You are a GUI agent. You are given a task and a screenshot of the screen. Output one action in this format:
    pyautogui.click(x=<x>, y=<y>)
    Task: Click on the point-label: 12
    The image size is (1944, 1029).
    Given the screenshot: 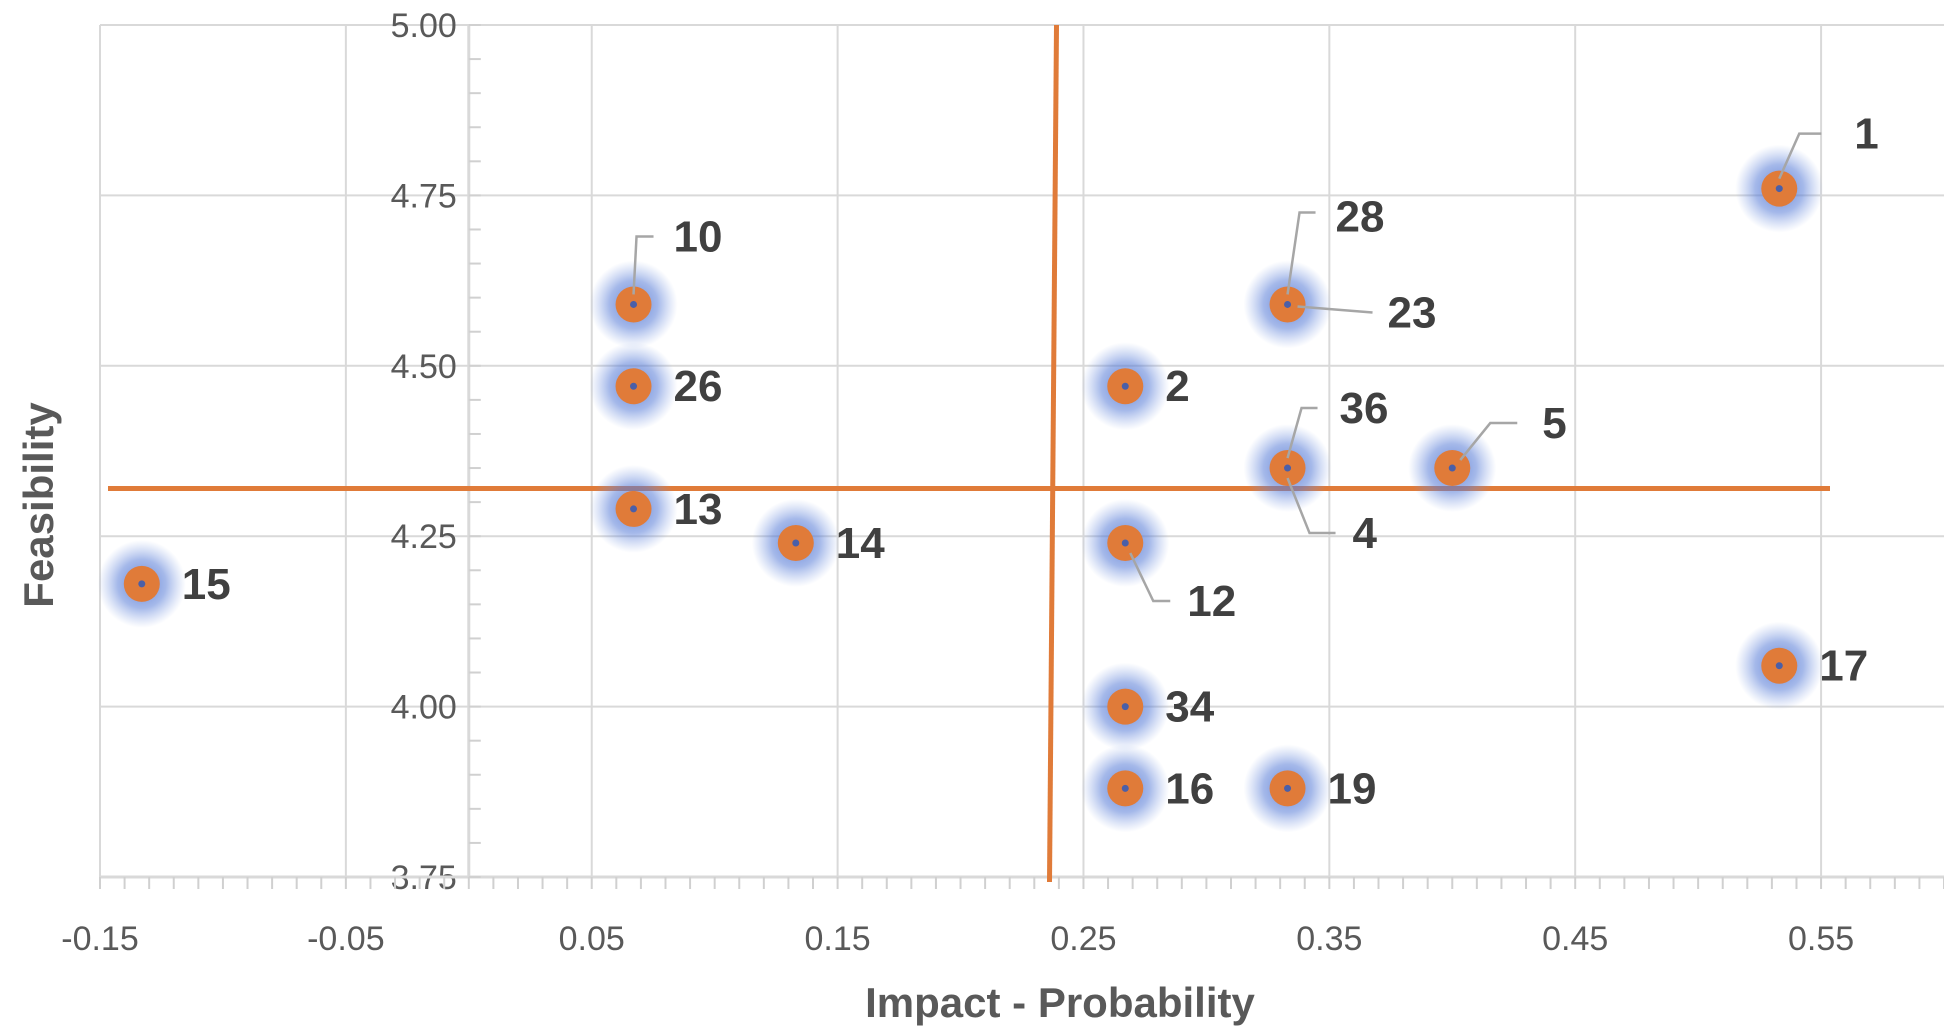 What is the action you would take?
    pyautogui.click(x=1211, y=601)
    